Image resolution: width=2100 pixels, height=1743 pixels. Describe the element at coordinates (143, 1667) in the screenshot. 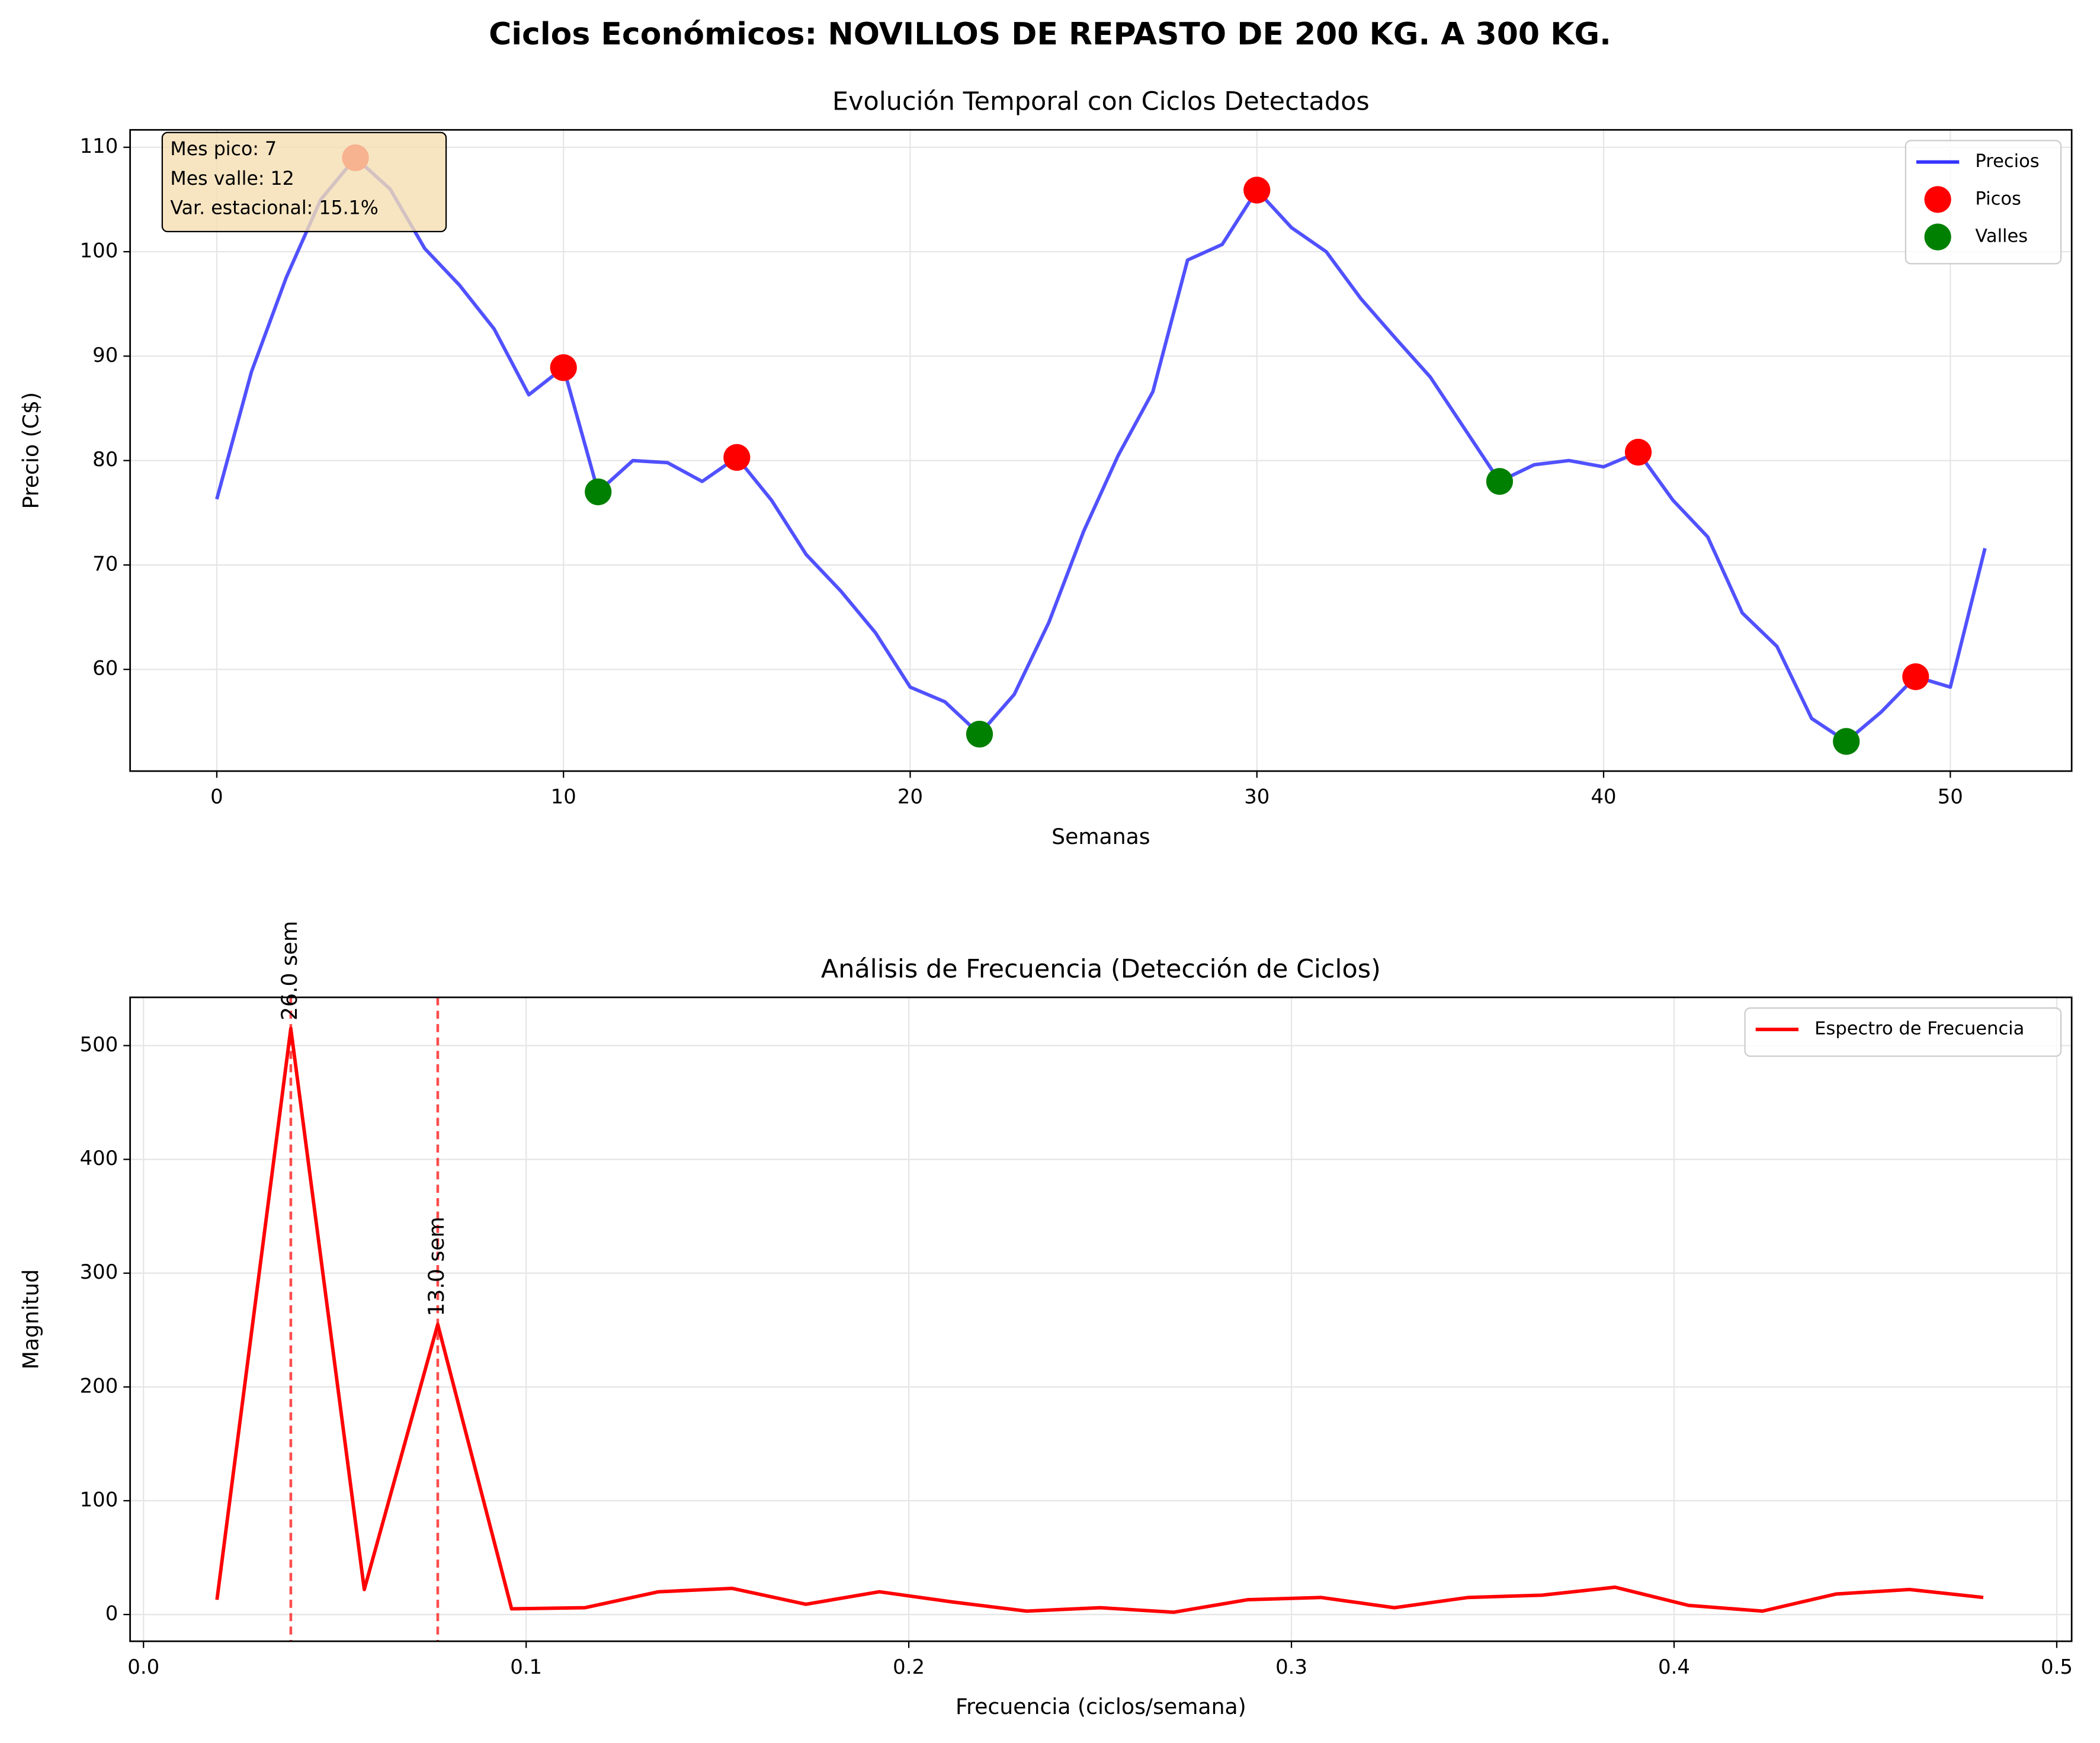

I see `x-tick-label: 0.0` at that location.